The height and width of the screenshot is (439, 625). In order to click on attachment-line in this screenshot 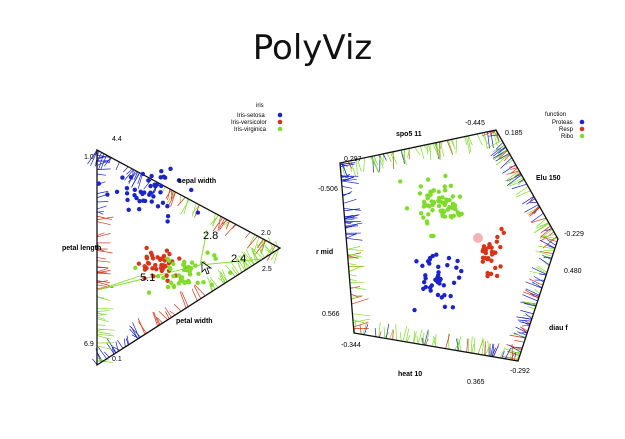, I will do `click(203, 247)`.